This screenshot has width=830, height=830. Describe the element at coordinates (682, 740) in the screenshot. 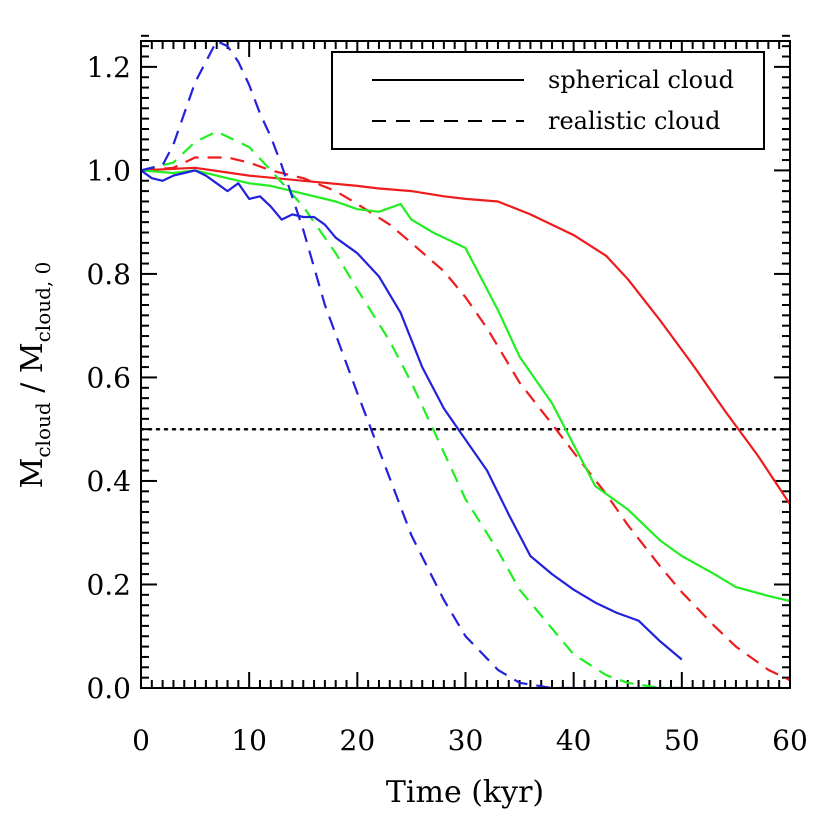

I see `x-tick-label: 50` at that location.